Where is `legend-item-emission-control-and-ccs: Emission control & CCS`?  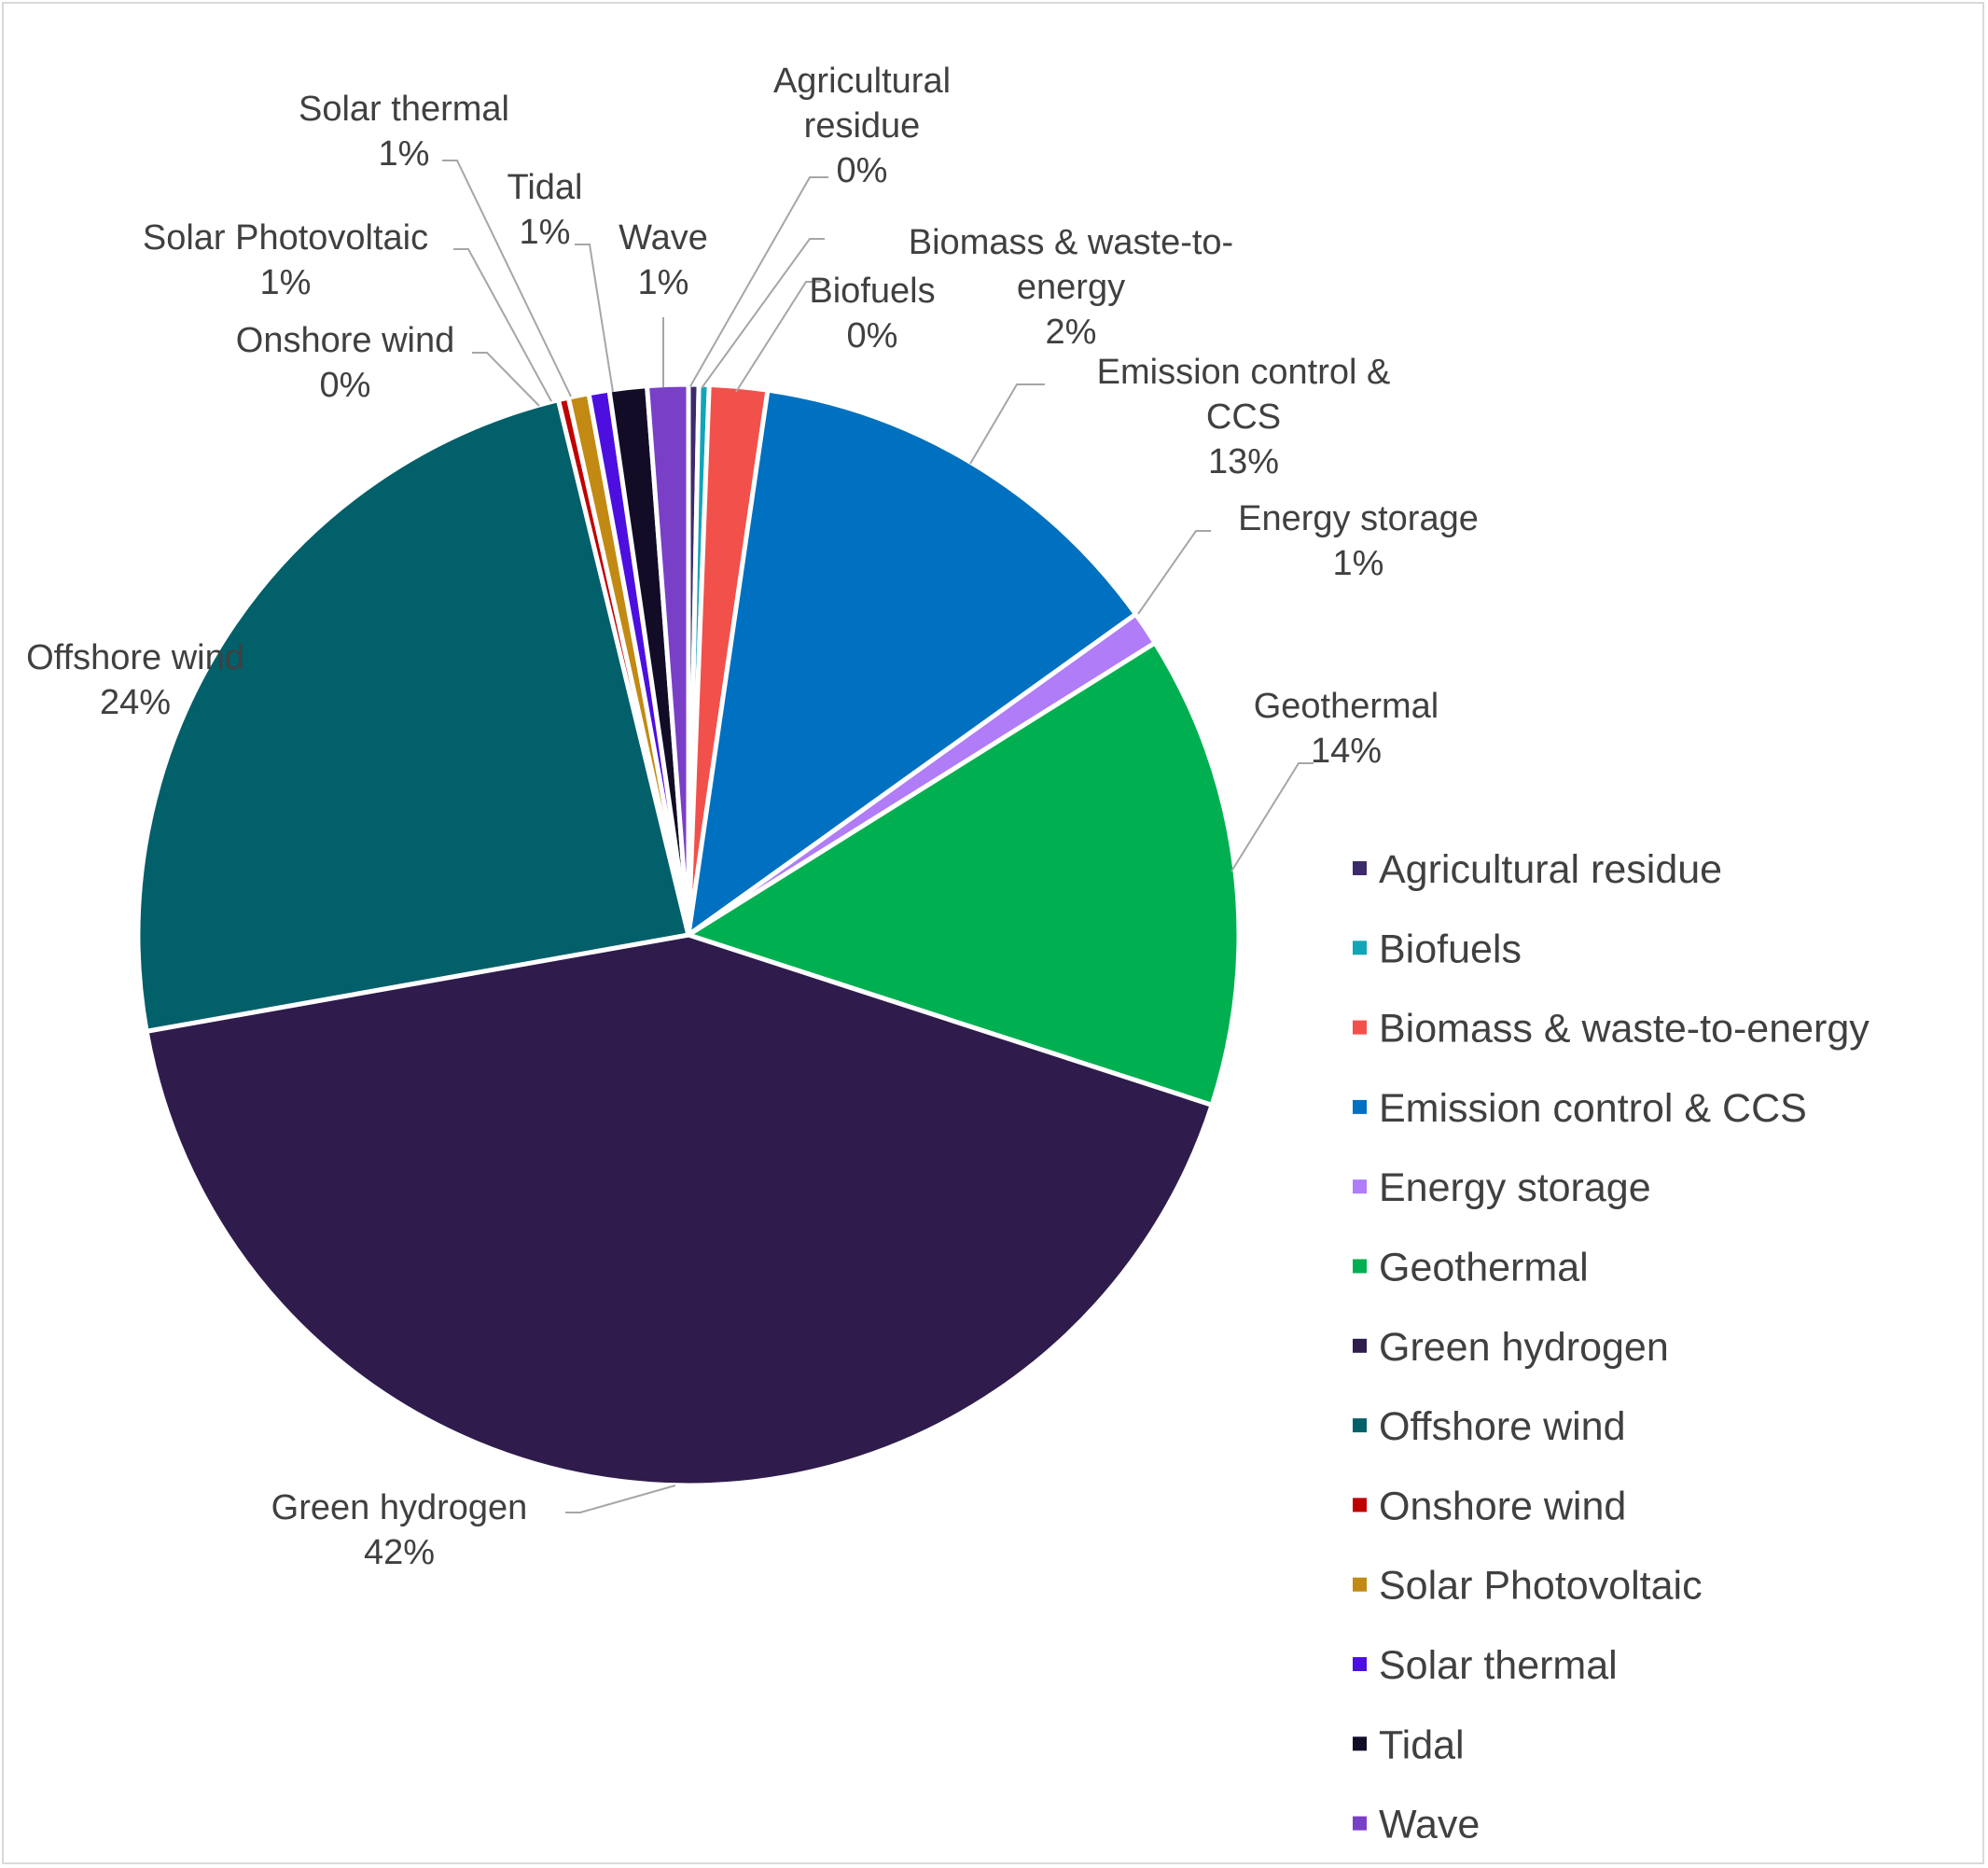 legend-item-emission-control-and-ccs: Emission control & CCS is located at coordinates (1580, 1109).